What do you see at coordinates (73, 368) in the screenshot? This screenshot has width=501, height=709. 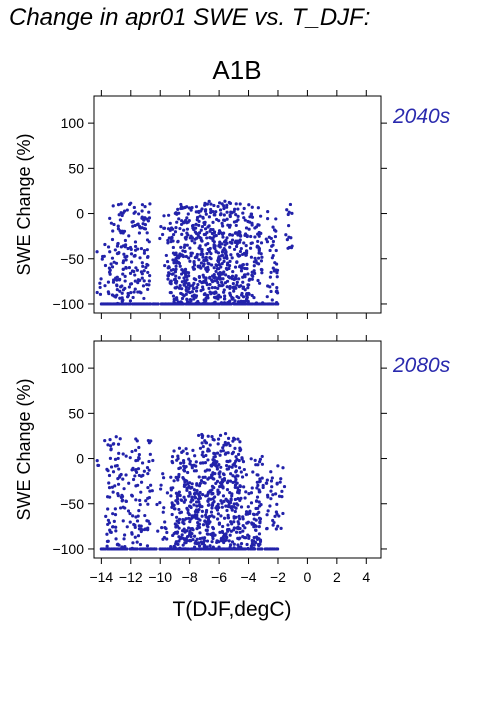 I see `y-tick-label: 100` at bounding box center [73, 368].